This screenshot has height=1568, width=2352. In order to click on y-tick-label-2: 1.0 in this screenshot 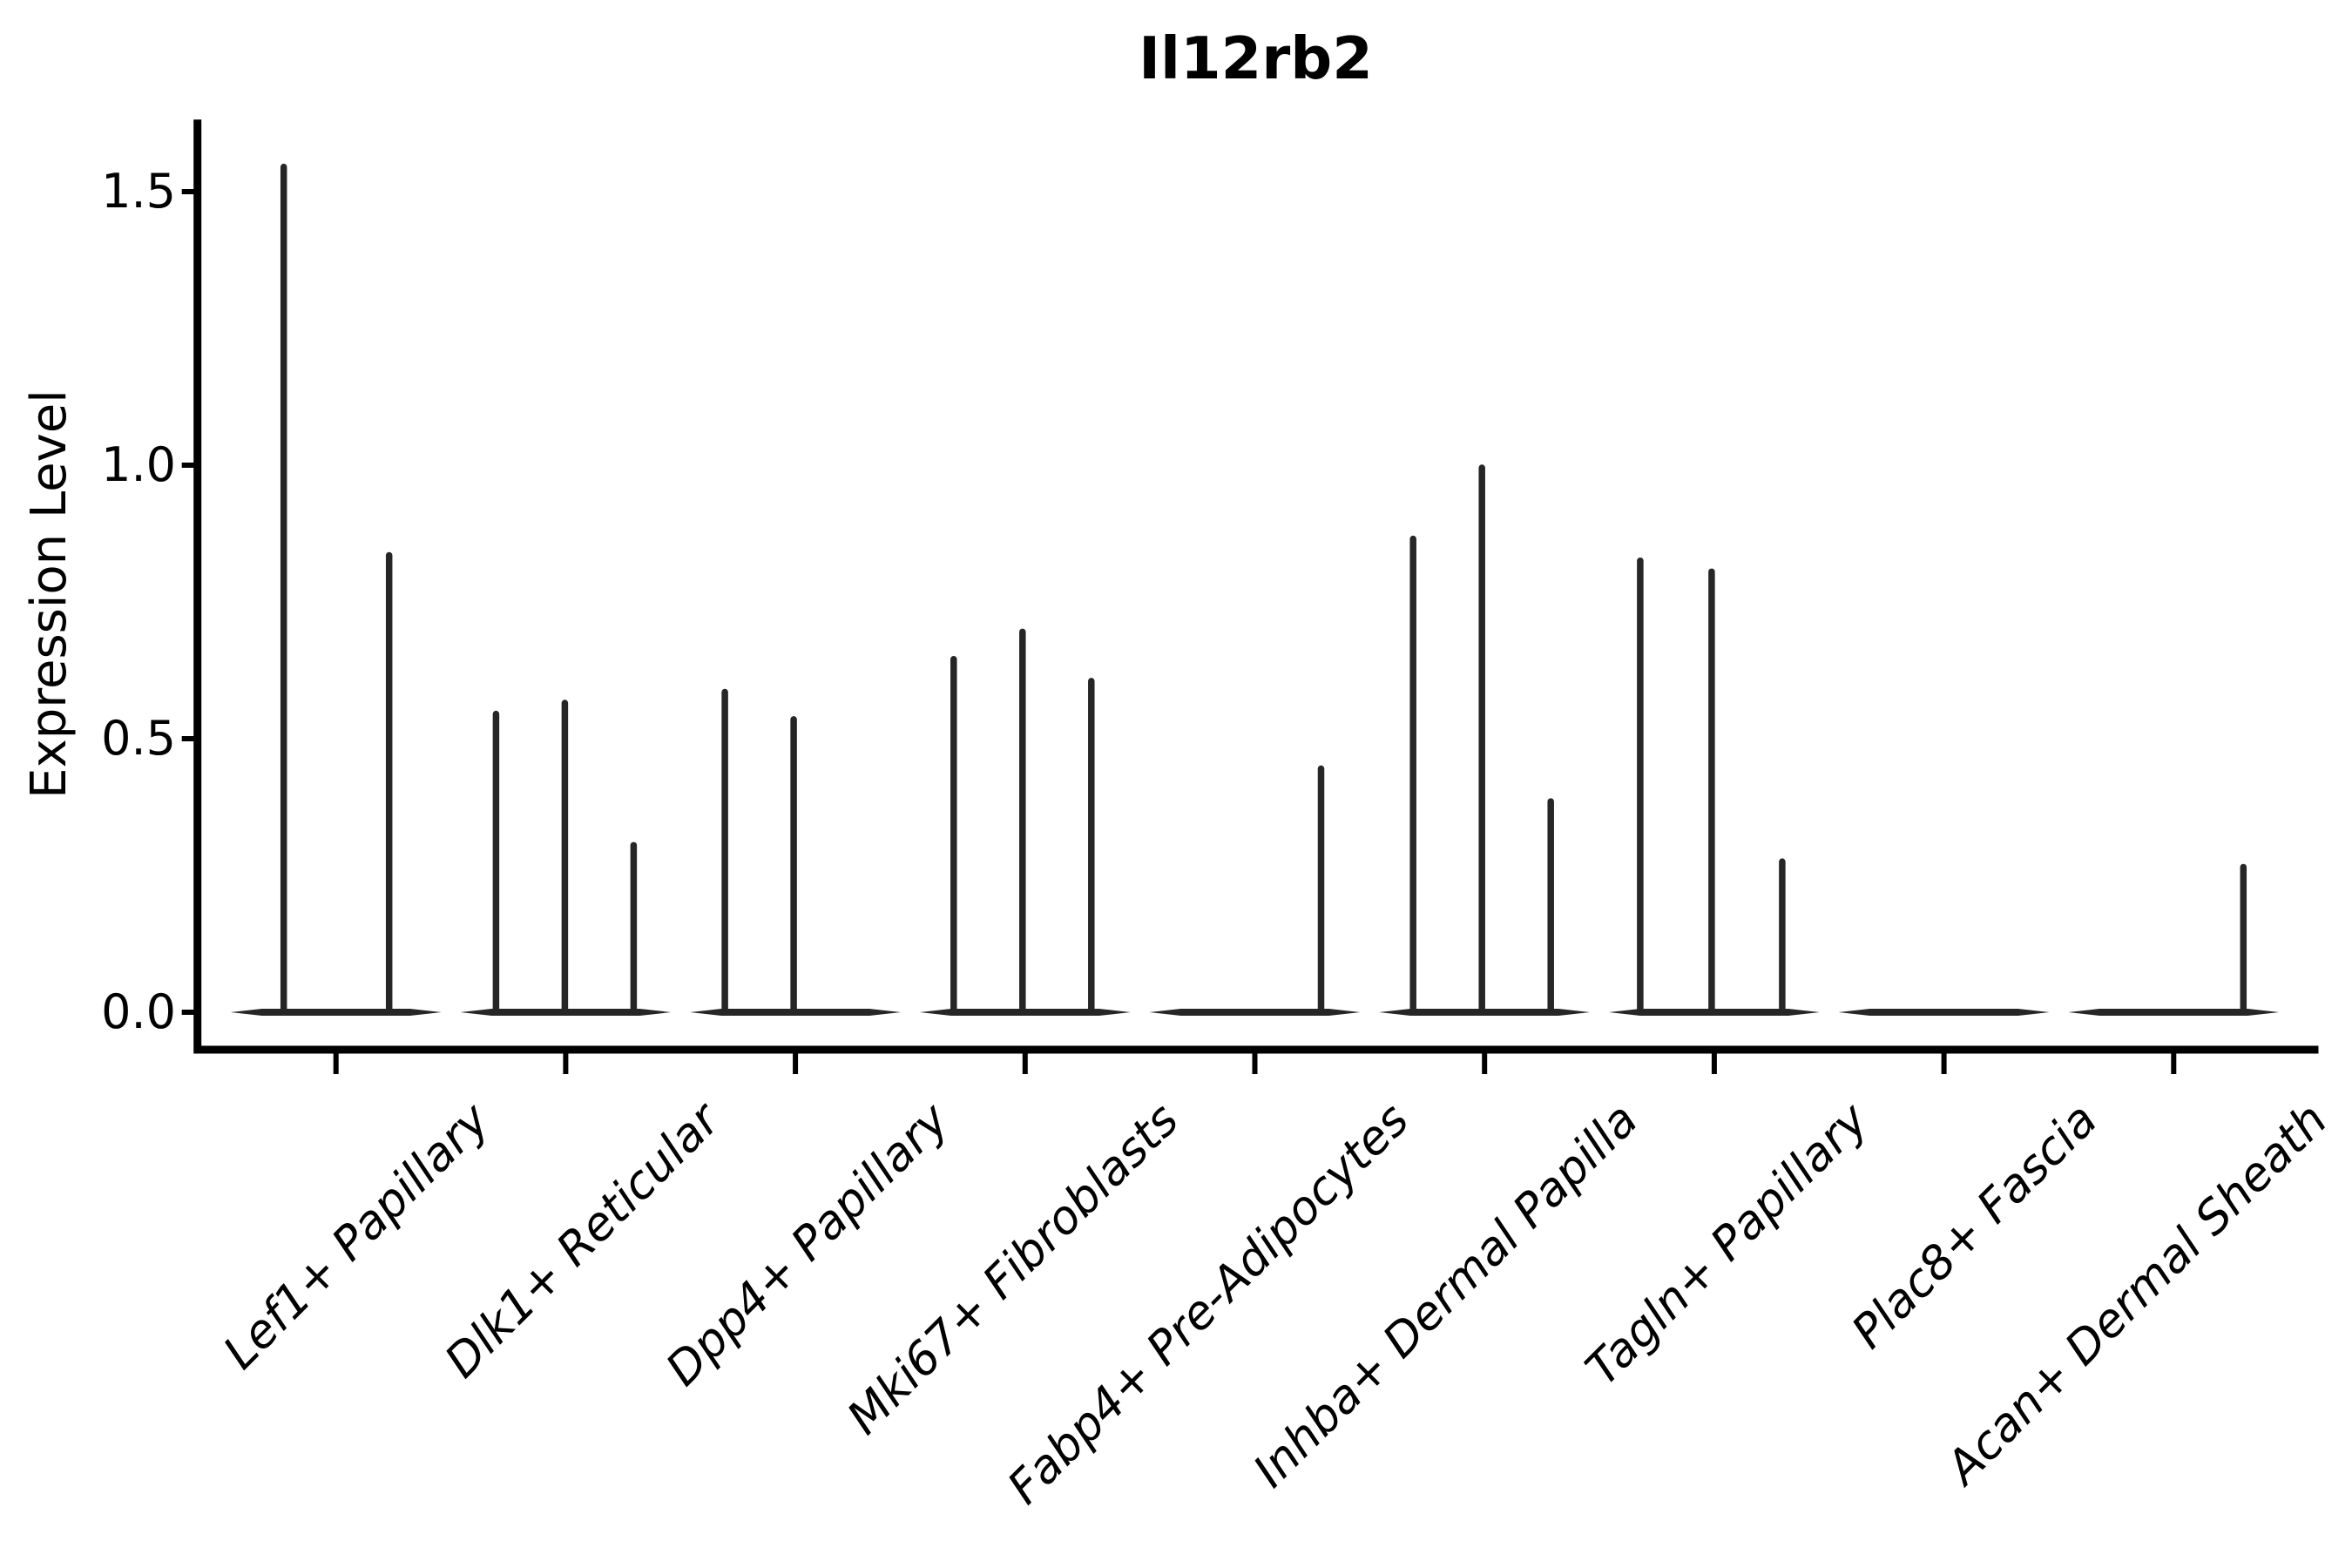, I will do `click(138, 465)`.